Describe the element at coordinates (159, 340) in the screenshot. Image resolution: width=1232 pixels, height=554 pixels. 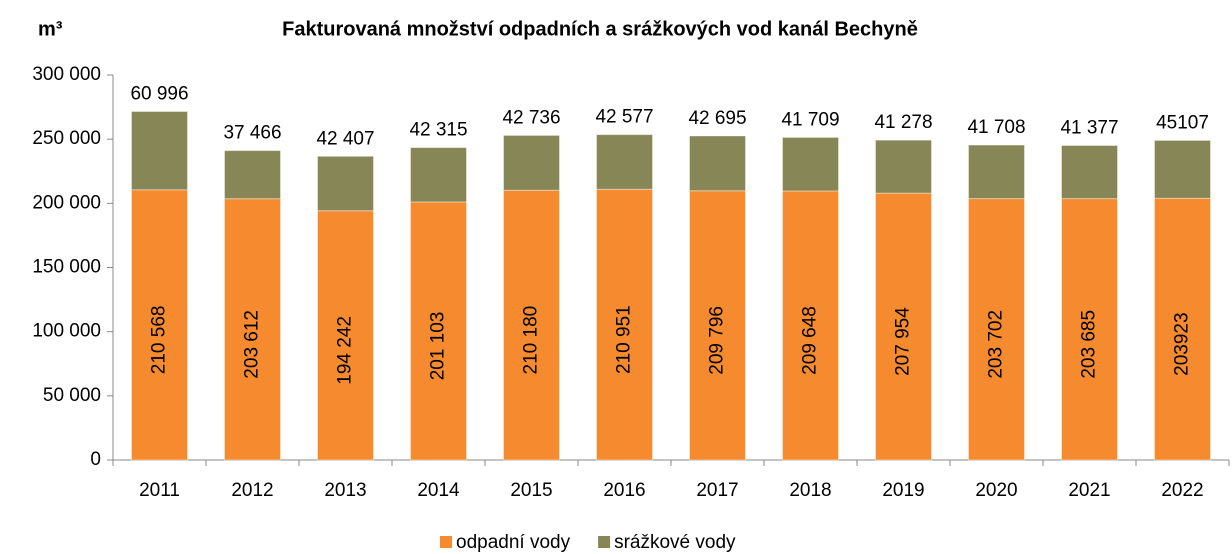
I see `value-label: 210 568` at that location.